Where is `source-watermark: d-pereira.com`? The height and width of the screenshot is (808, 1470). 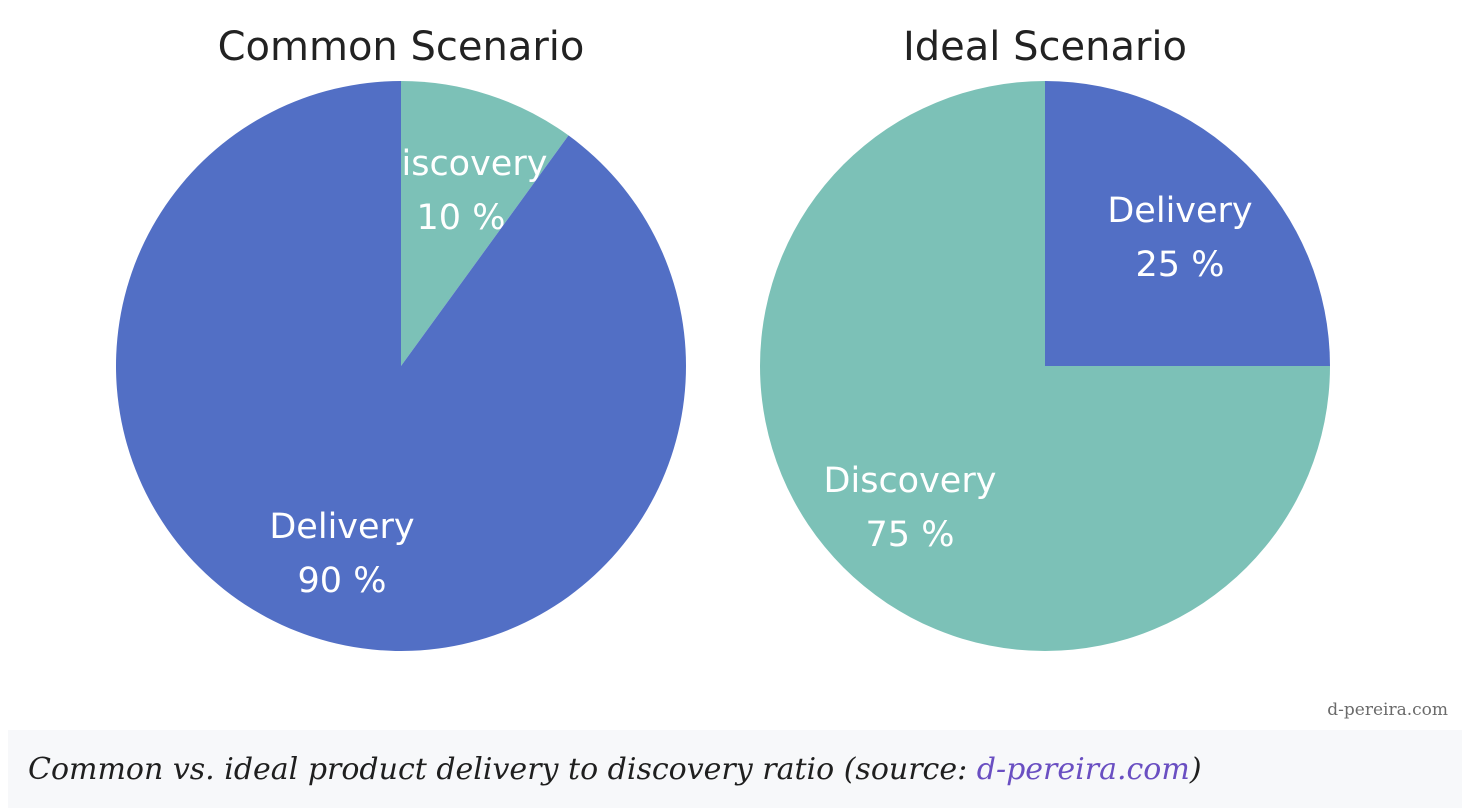 source-watermark: d-pereira.com is located at coordinates (1387, 710).